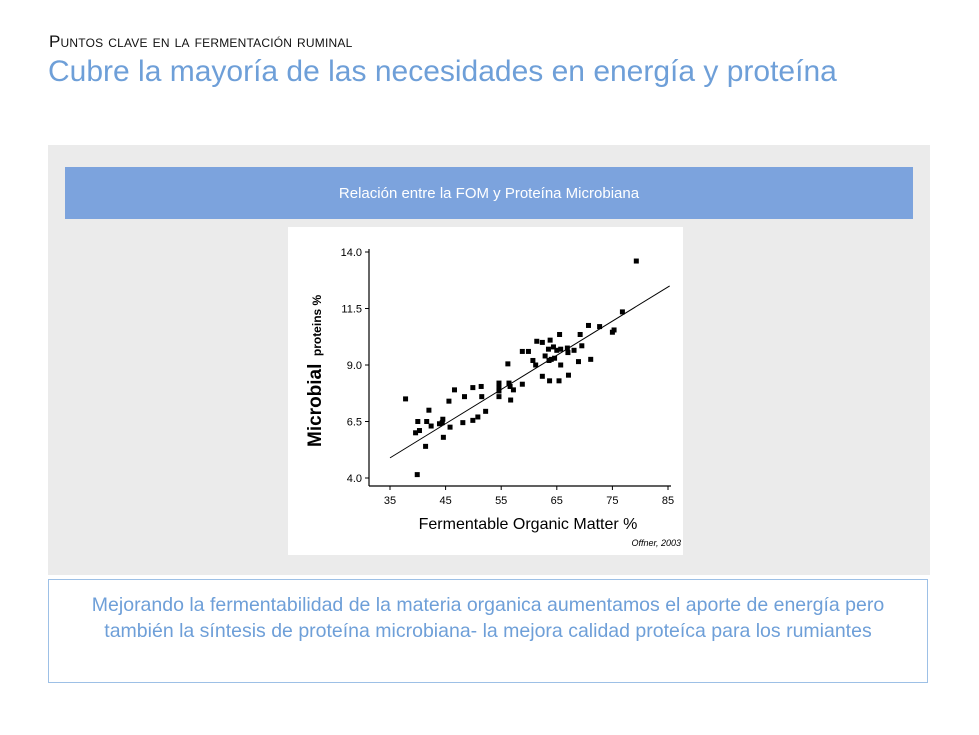 The width and height of the screenshot is (979, 735). Describe the element at coordinates (351, 310) in the screenshot. I see `y-tick-label: 11.5` at that location.